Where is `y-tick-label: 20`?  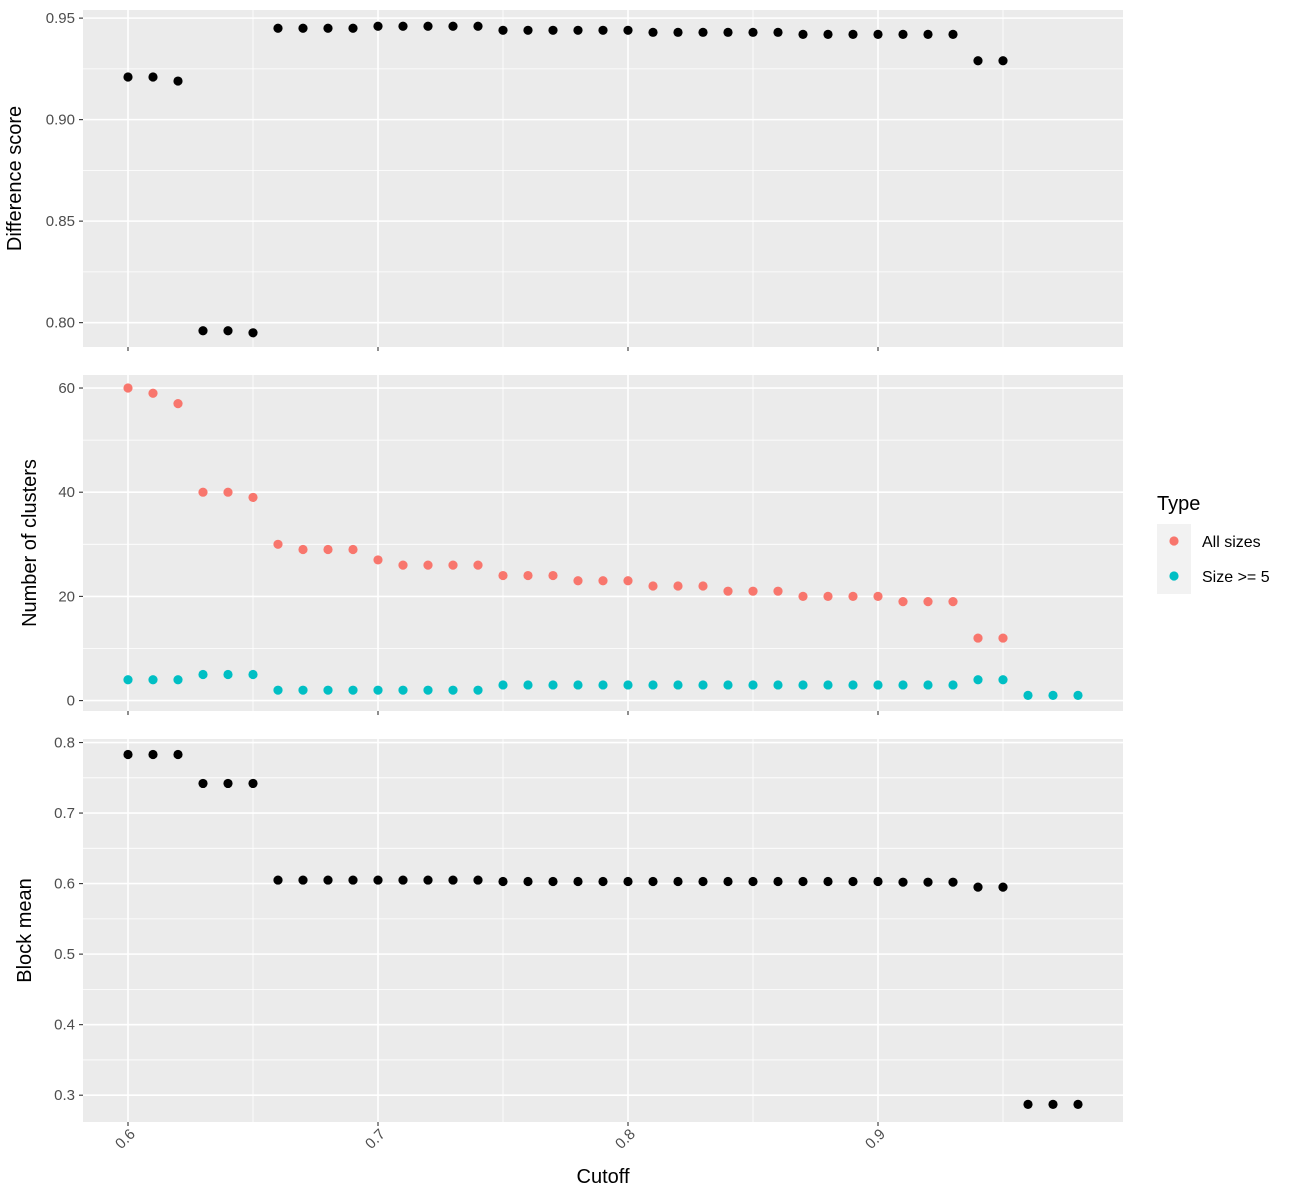
y-tick-label: 20 is located at coordinates (66, 596).